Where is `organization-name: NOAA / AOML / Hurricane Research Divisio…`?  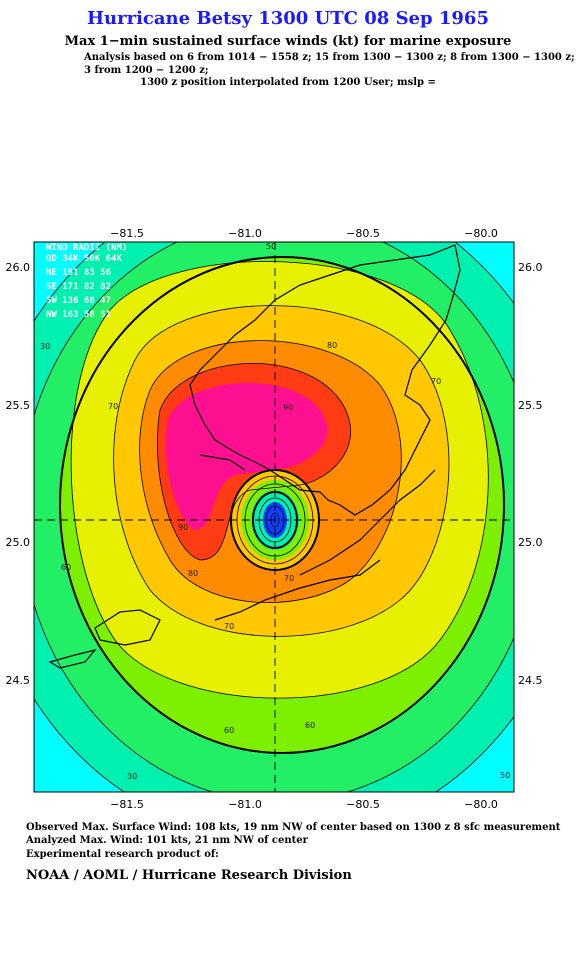 organization-name: NOAA / AOML / Hurricane Research Divisio… is located at coordinates (189, 875).